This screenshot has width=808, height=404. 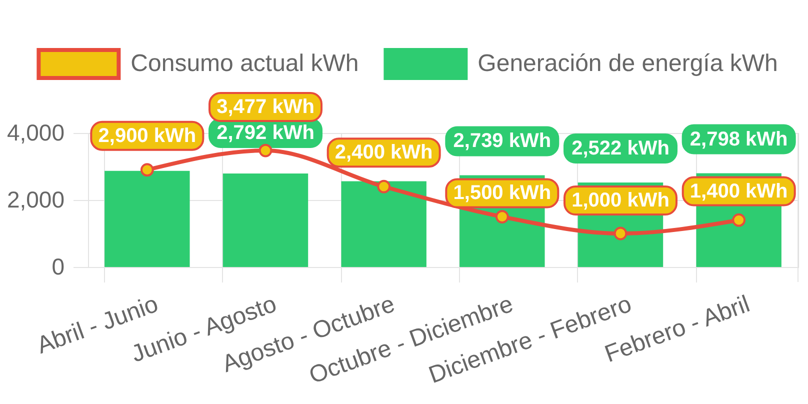 What do you see at coordinates (502, 141) in the screenshot?
I see `data-label: 2,739 kWh` at bounding box center [502, 141].